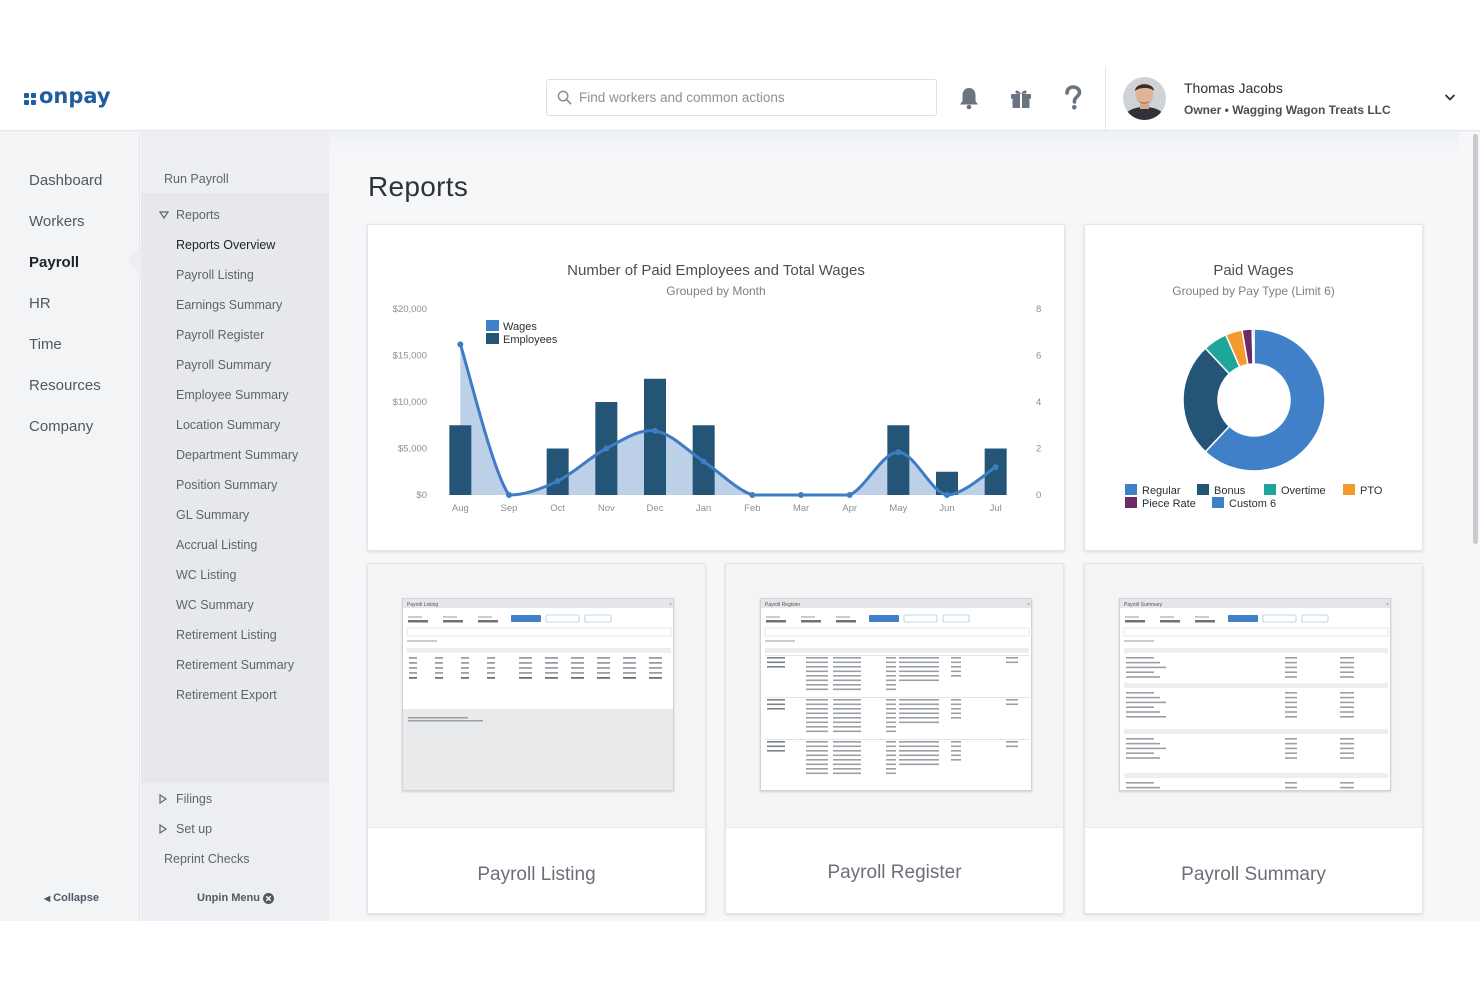  What do you see at coordinates (1252, 504) in the screenshot?
I see `legend-label: Custom 6` at bounding box center [1252, 504].